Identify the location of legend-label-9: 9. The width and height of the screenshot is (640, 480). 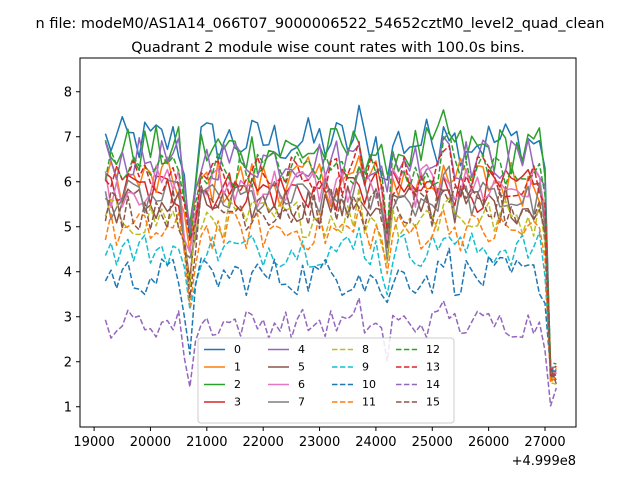
(365, 367).